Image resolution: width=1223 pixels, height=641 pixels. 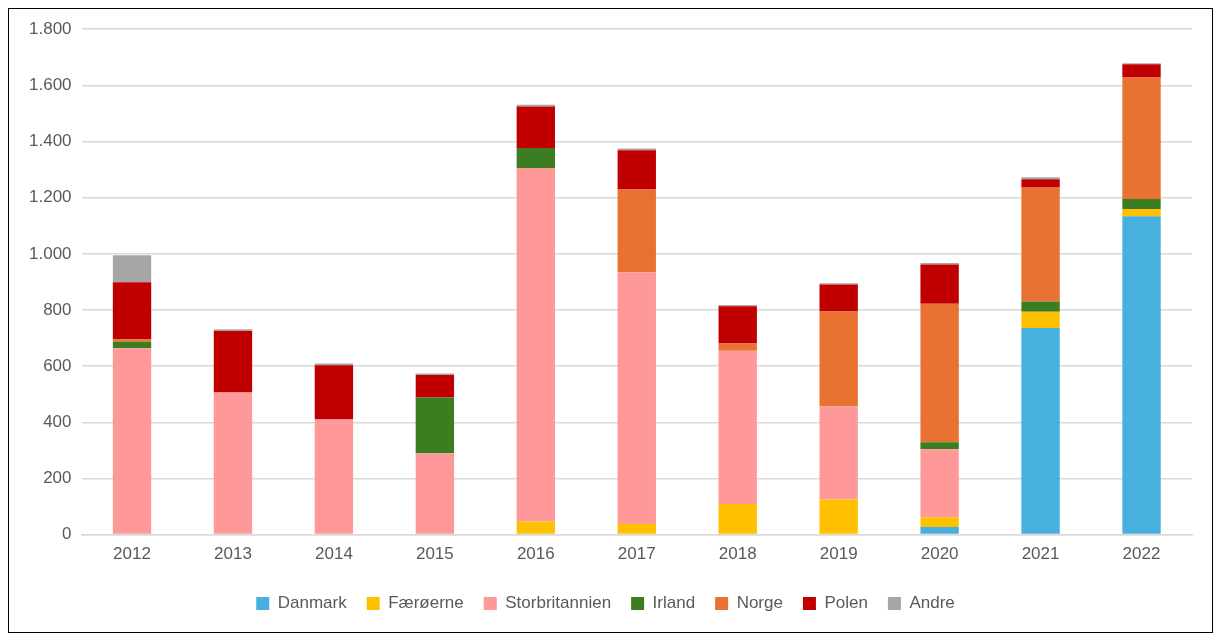 I want to click on x-tick-label: 2013, so click(x=233, y=554).